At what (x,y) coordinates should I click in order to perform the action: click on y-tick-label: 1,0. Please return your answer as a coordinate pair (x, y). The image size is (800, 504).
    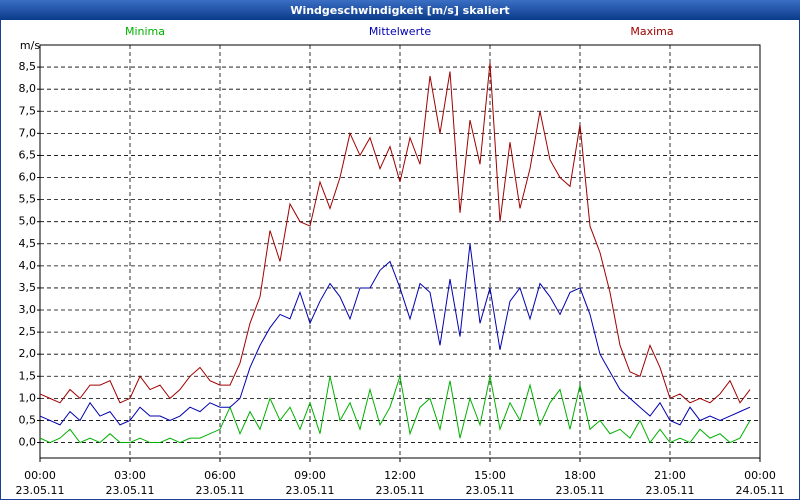
    Looking at the image, I should click on (28, 397).